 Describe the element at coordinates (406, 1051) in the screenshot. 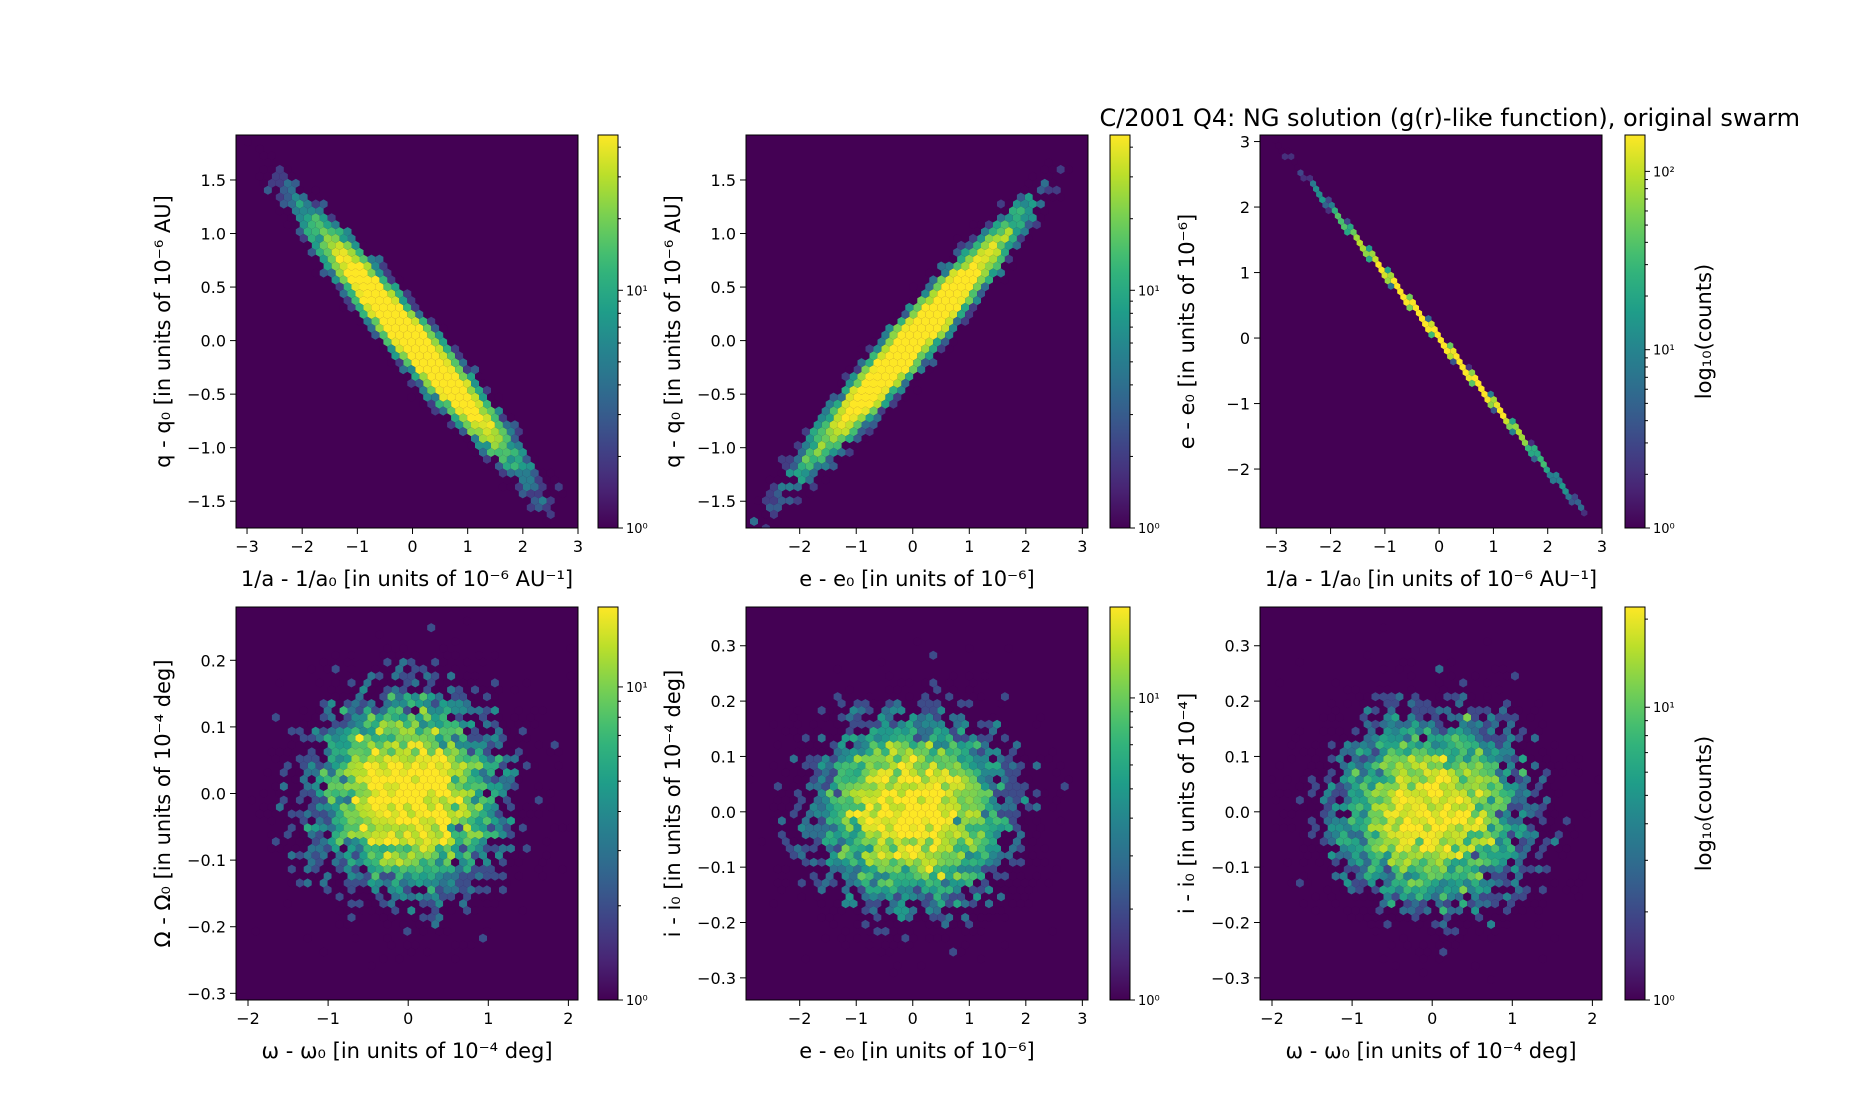

I see `x-axis-label: ω - ω₀ [in units of 10⁻⁴ deg]` at that location.